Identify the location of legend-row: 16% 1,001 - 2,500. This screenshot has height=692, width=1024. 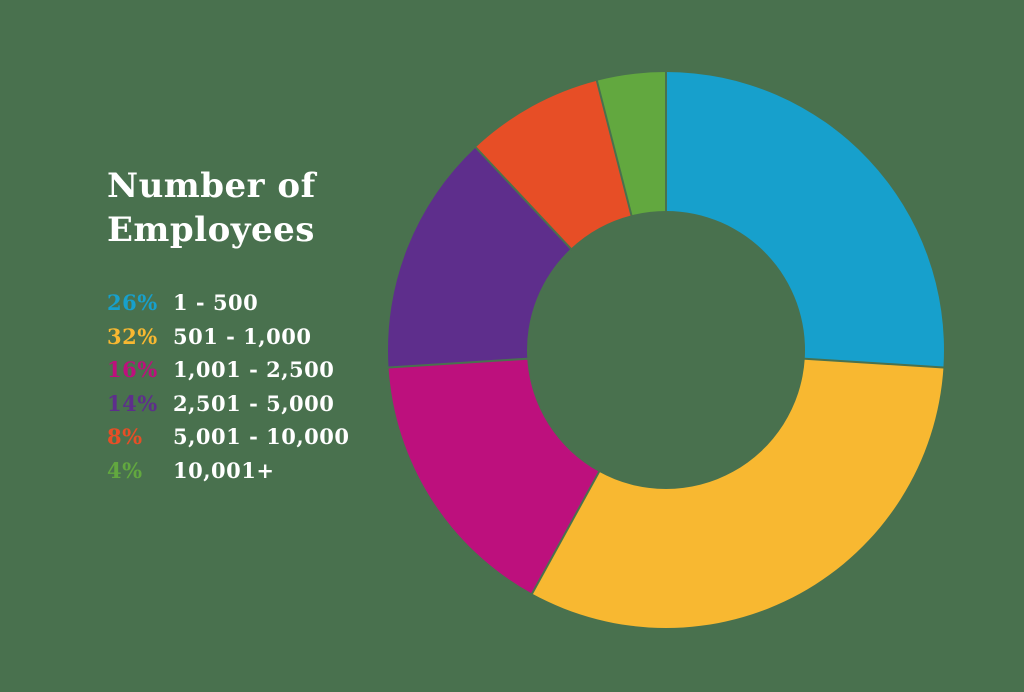
(252, 374).